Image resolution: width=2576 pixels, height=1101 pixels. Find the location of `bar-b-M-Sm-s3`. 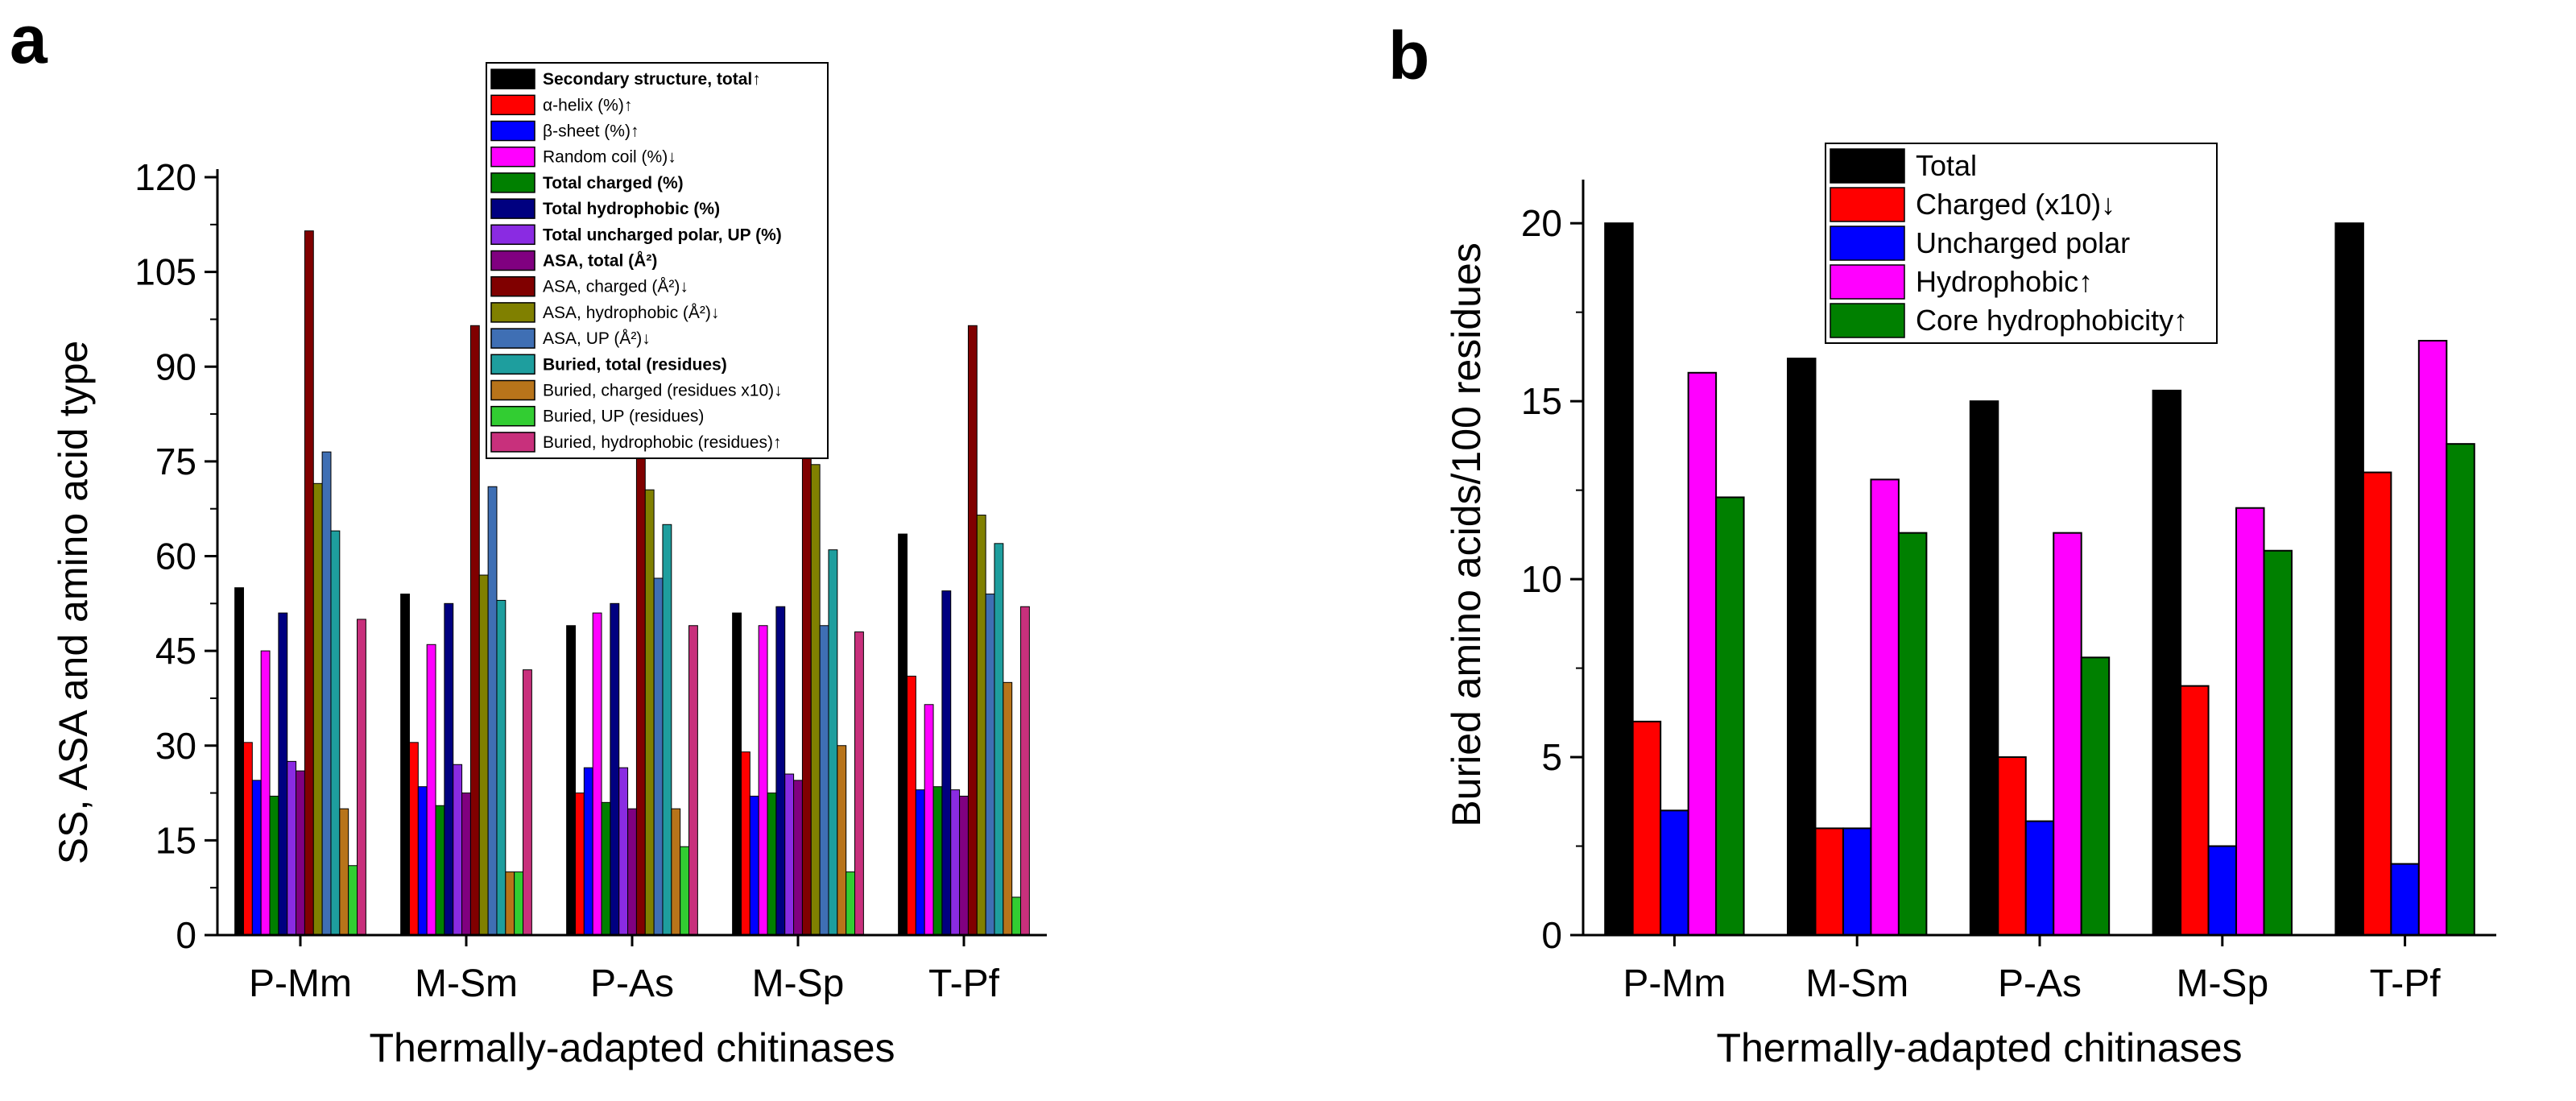

bar-b-M-Sm-s3 is located at coordinates (1885, 707).